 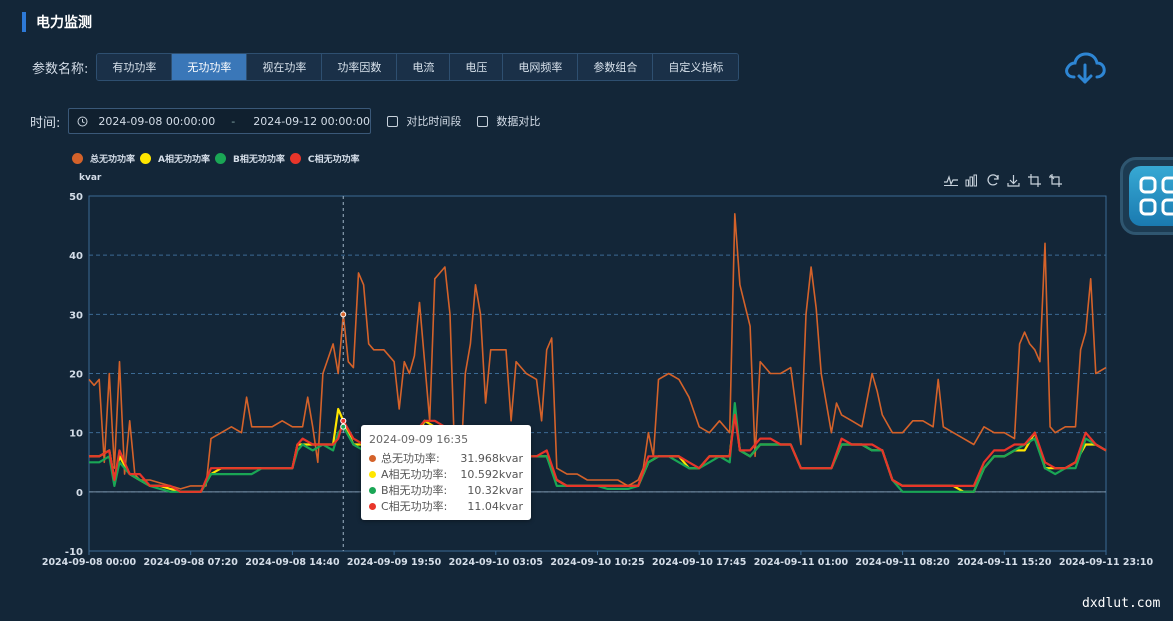 I want to click on tooltip-value: 11.04kvar, so click(x=495, y=506).